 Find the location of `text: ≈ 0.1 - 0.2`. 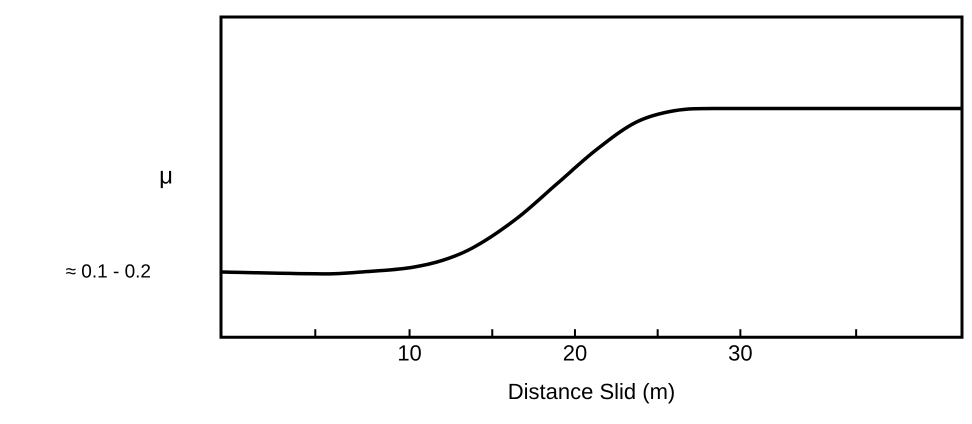

text: ≈ 0.1 - 0.2 is located at coordinates (108, 271).